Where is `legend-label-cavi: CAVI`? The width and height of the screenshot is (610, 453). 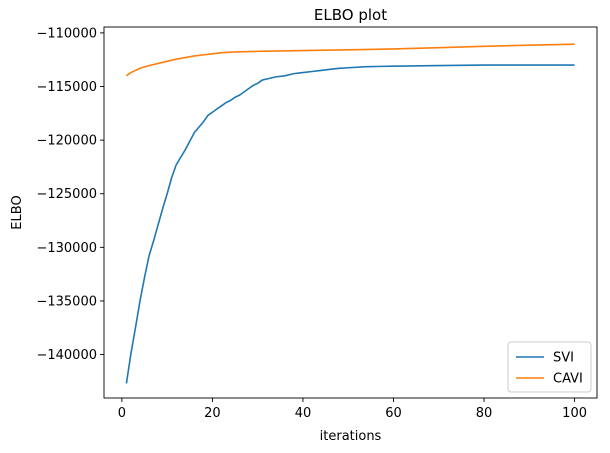
legend-label-cavi: CAVI is located at coordinates (568, 379).